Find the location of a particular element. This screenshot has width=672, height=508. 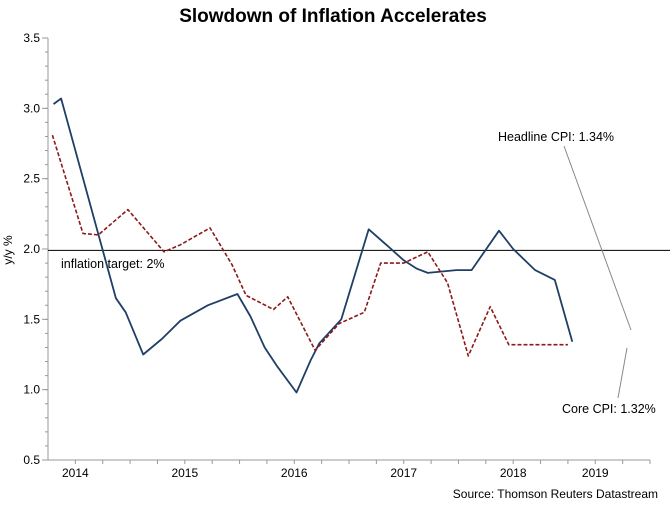

x-tick-label: 2016 is located at coordinates (294, 473).